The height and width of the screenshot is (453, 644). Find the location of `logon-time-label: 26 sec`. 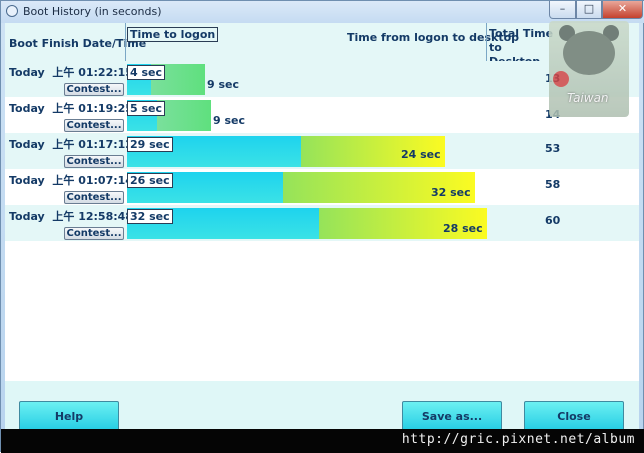

logon-time-label: 26 sec is located at coordinates (150, 180).